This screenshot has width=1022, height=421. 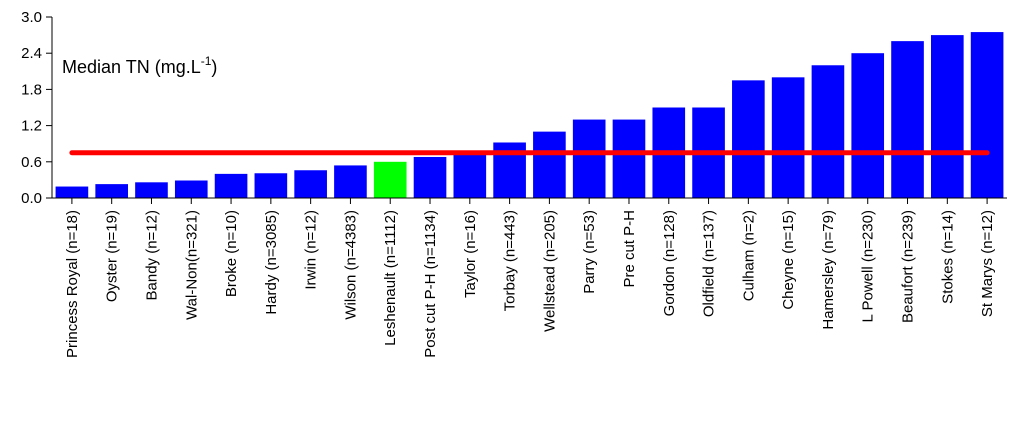 I want to click on y-tick-label-5: 3.0, so click(x=31, y=17).